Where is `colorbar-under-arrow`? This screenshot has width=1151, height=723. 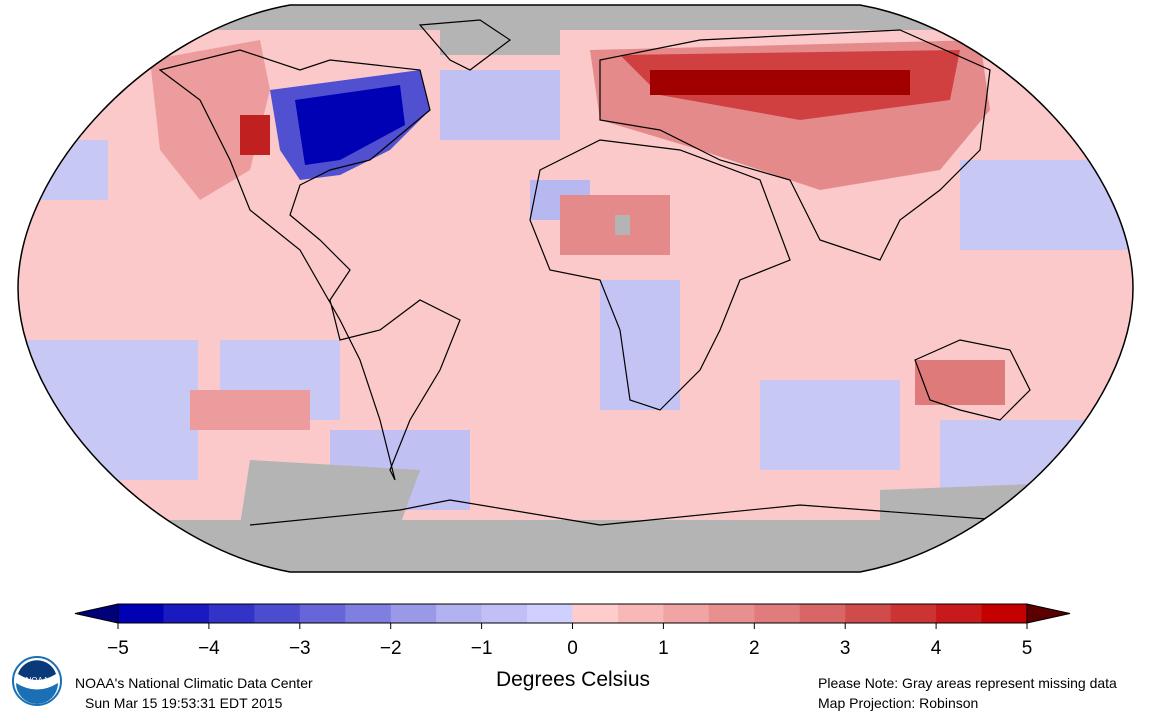
colorbar-under-arrow is located at coordinates (96, 613).